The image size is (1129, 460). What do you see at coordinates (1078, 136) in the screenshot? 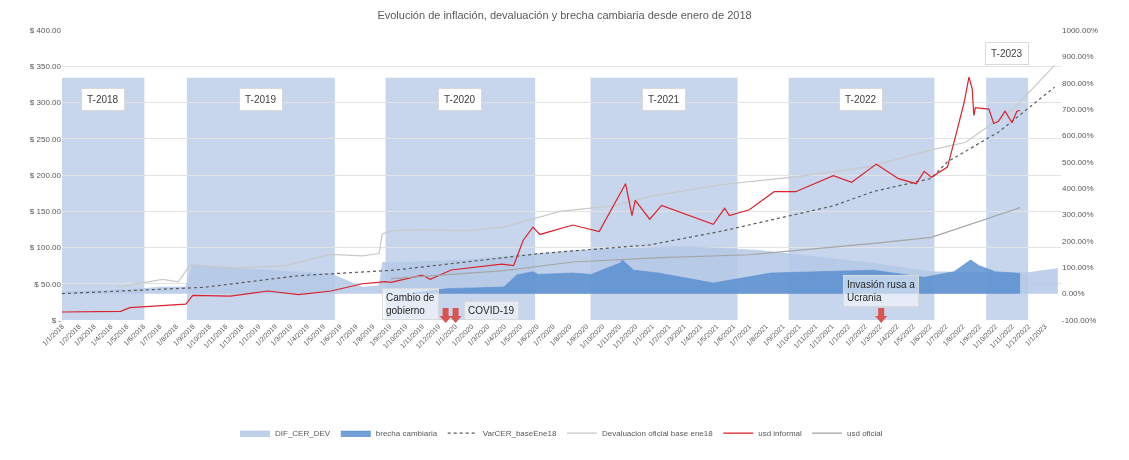
I see `y2-tick-label: 600.00%` at bounding box center [1078, 136].